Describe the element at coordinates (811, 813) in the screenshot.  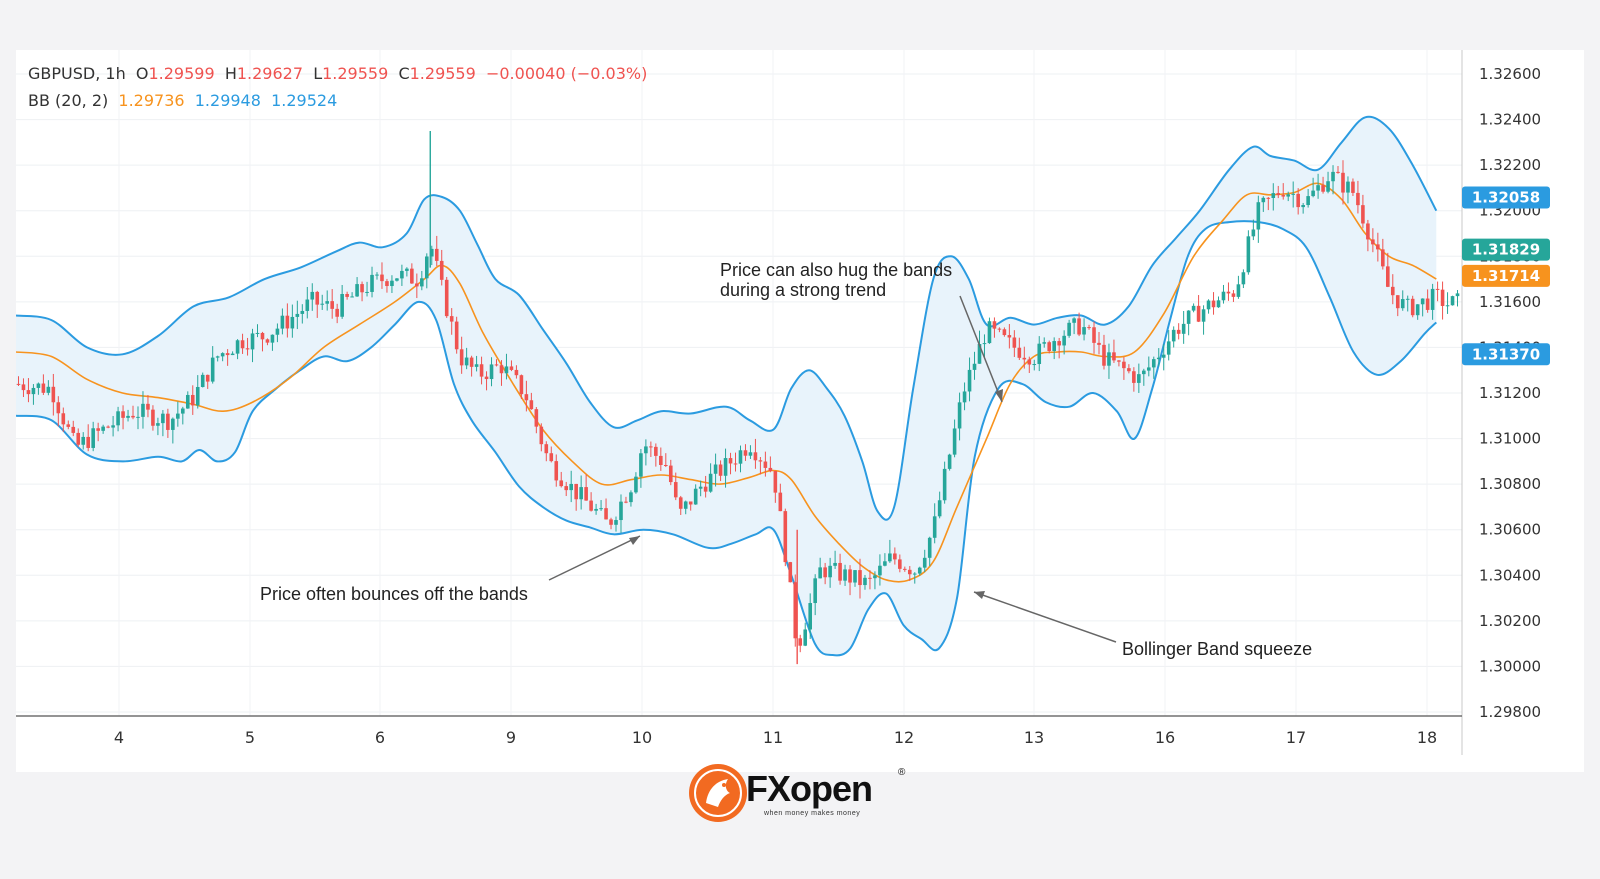
I see `logo-tagline: when money makes money` at that location.